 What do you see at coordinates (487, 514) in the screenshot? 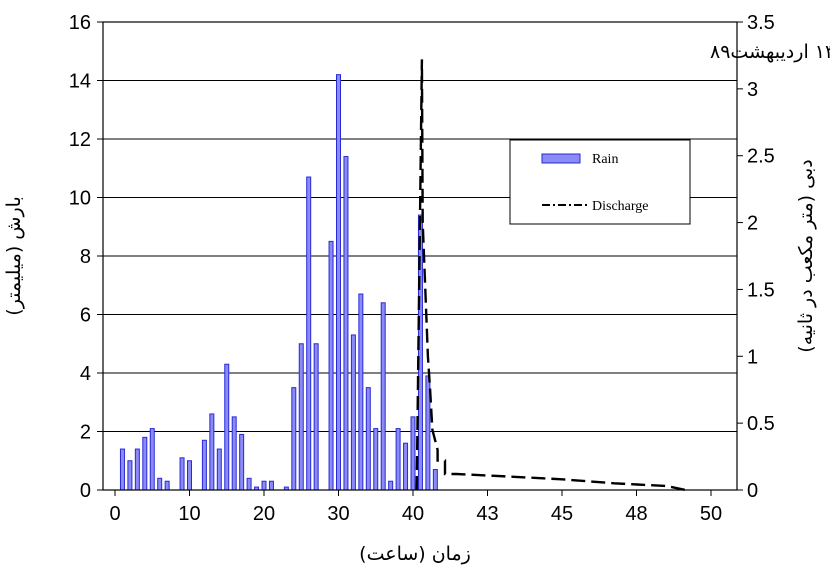
I see `x-tick-label: 43` at bounding box center [487, 514].